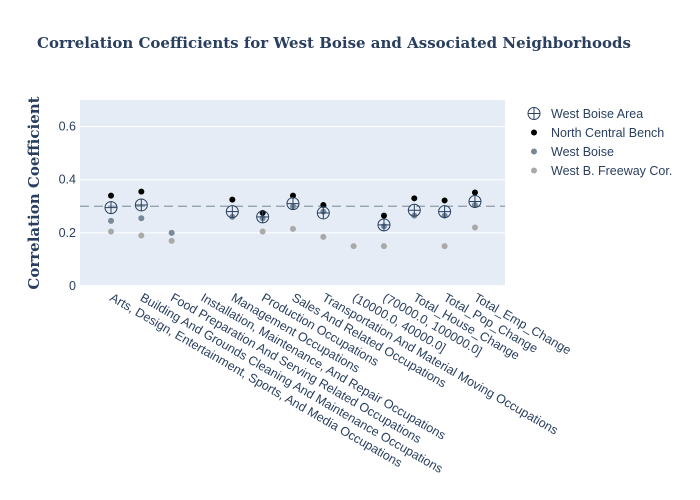 This screenshot has height=500, width=700. I want to click on data-points, so click(293, 219).